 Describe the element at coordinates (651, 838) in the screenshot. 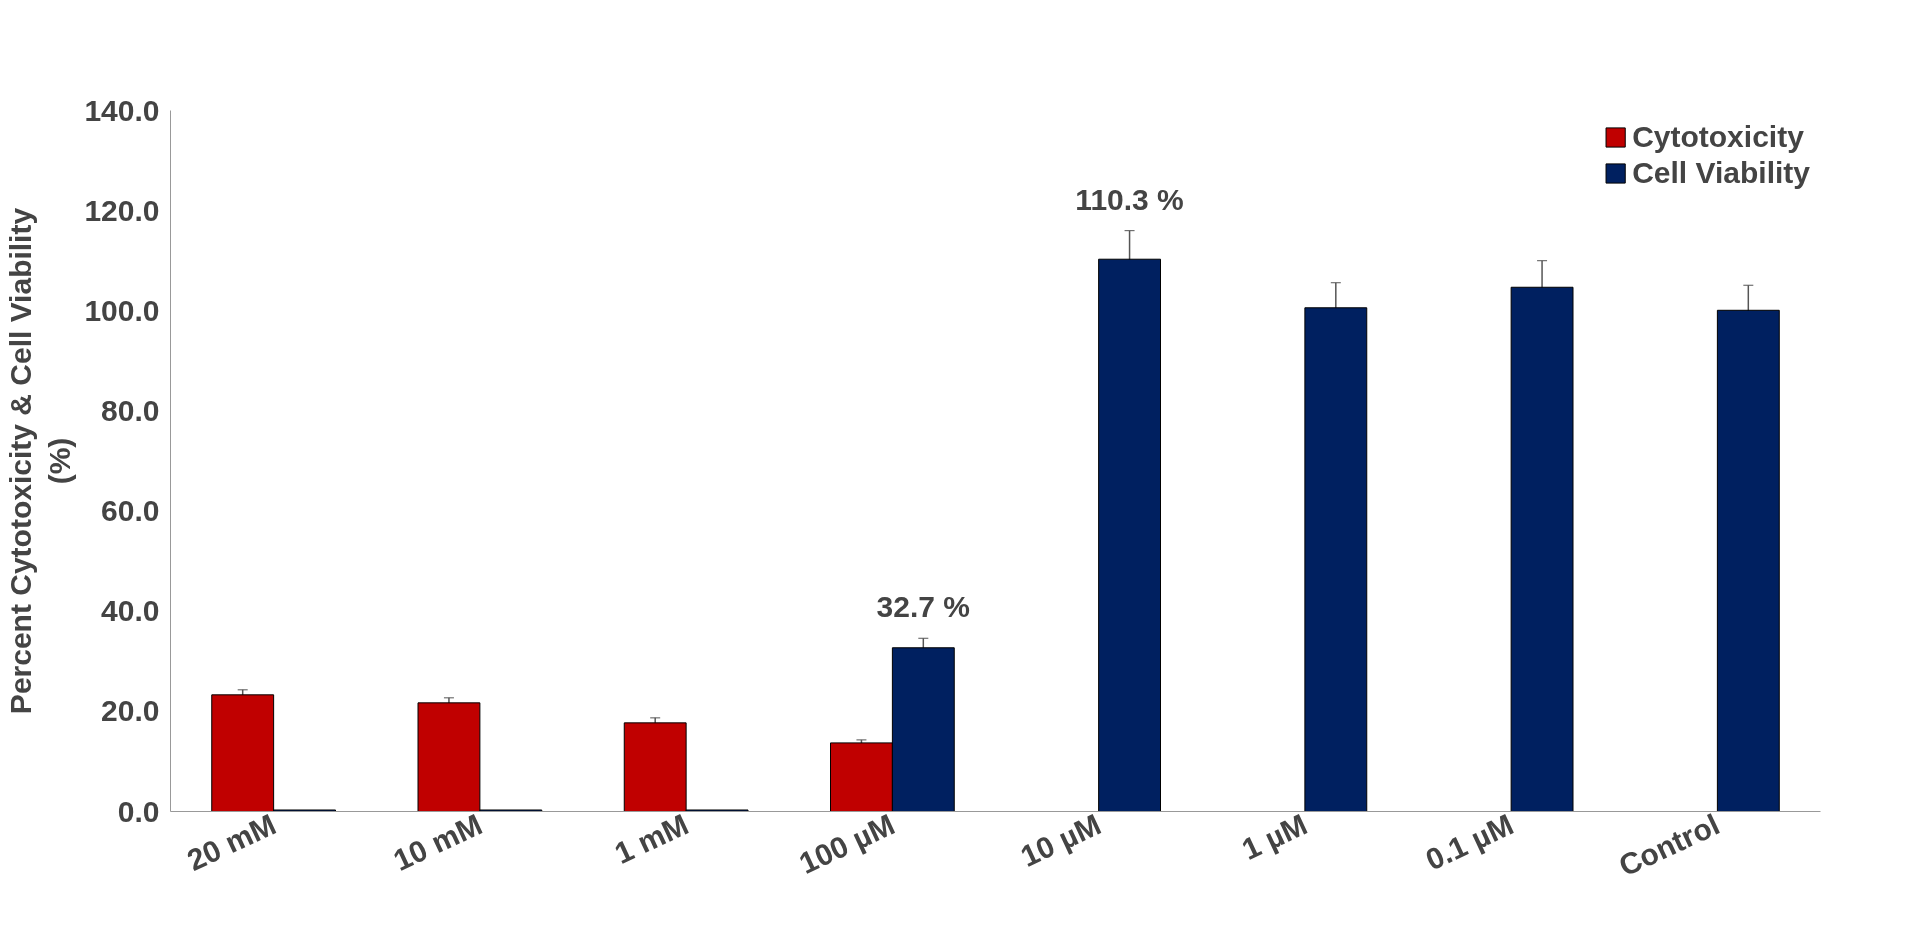

I see `x-tick-label: 1 mM` at that location.